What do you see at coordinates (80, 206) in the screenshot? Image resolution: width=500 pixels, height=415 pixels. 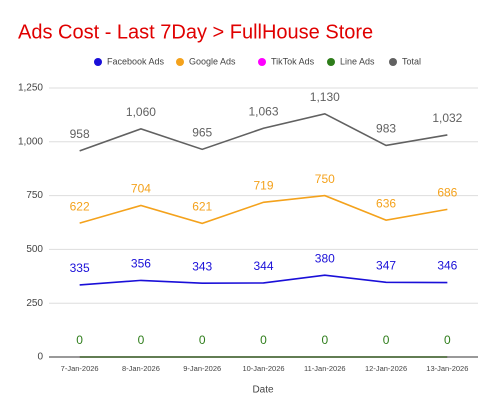 I see `data-label: 622` at bounding box center [80, 206].